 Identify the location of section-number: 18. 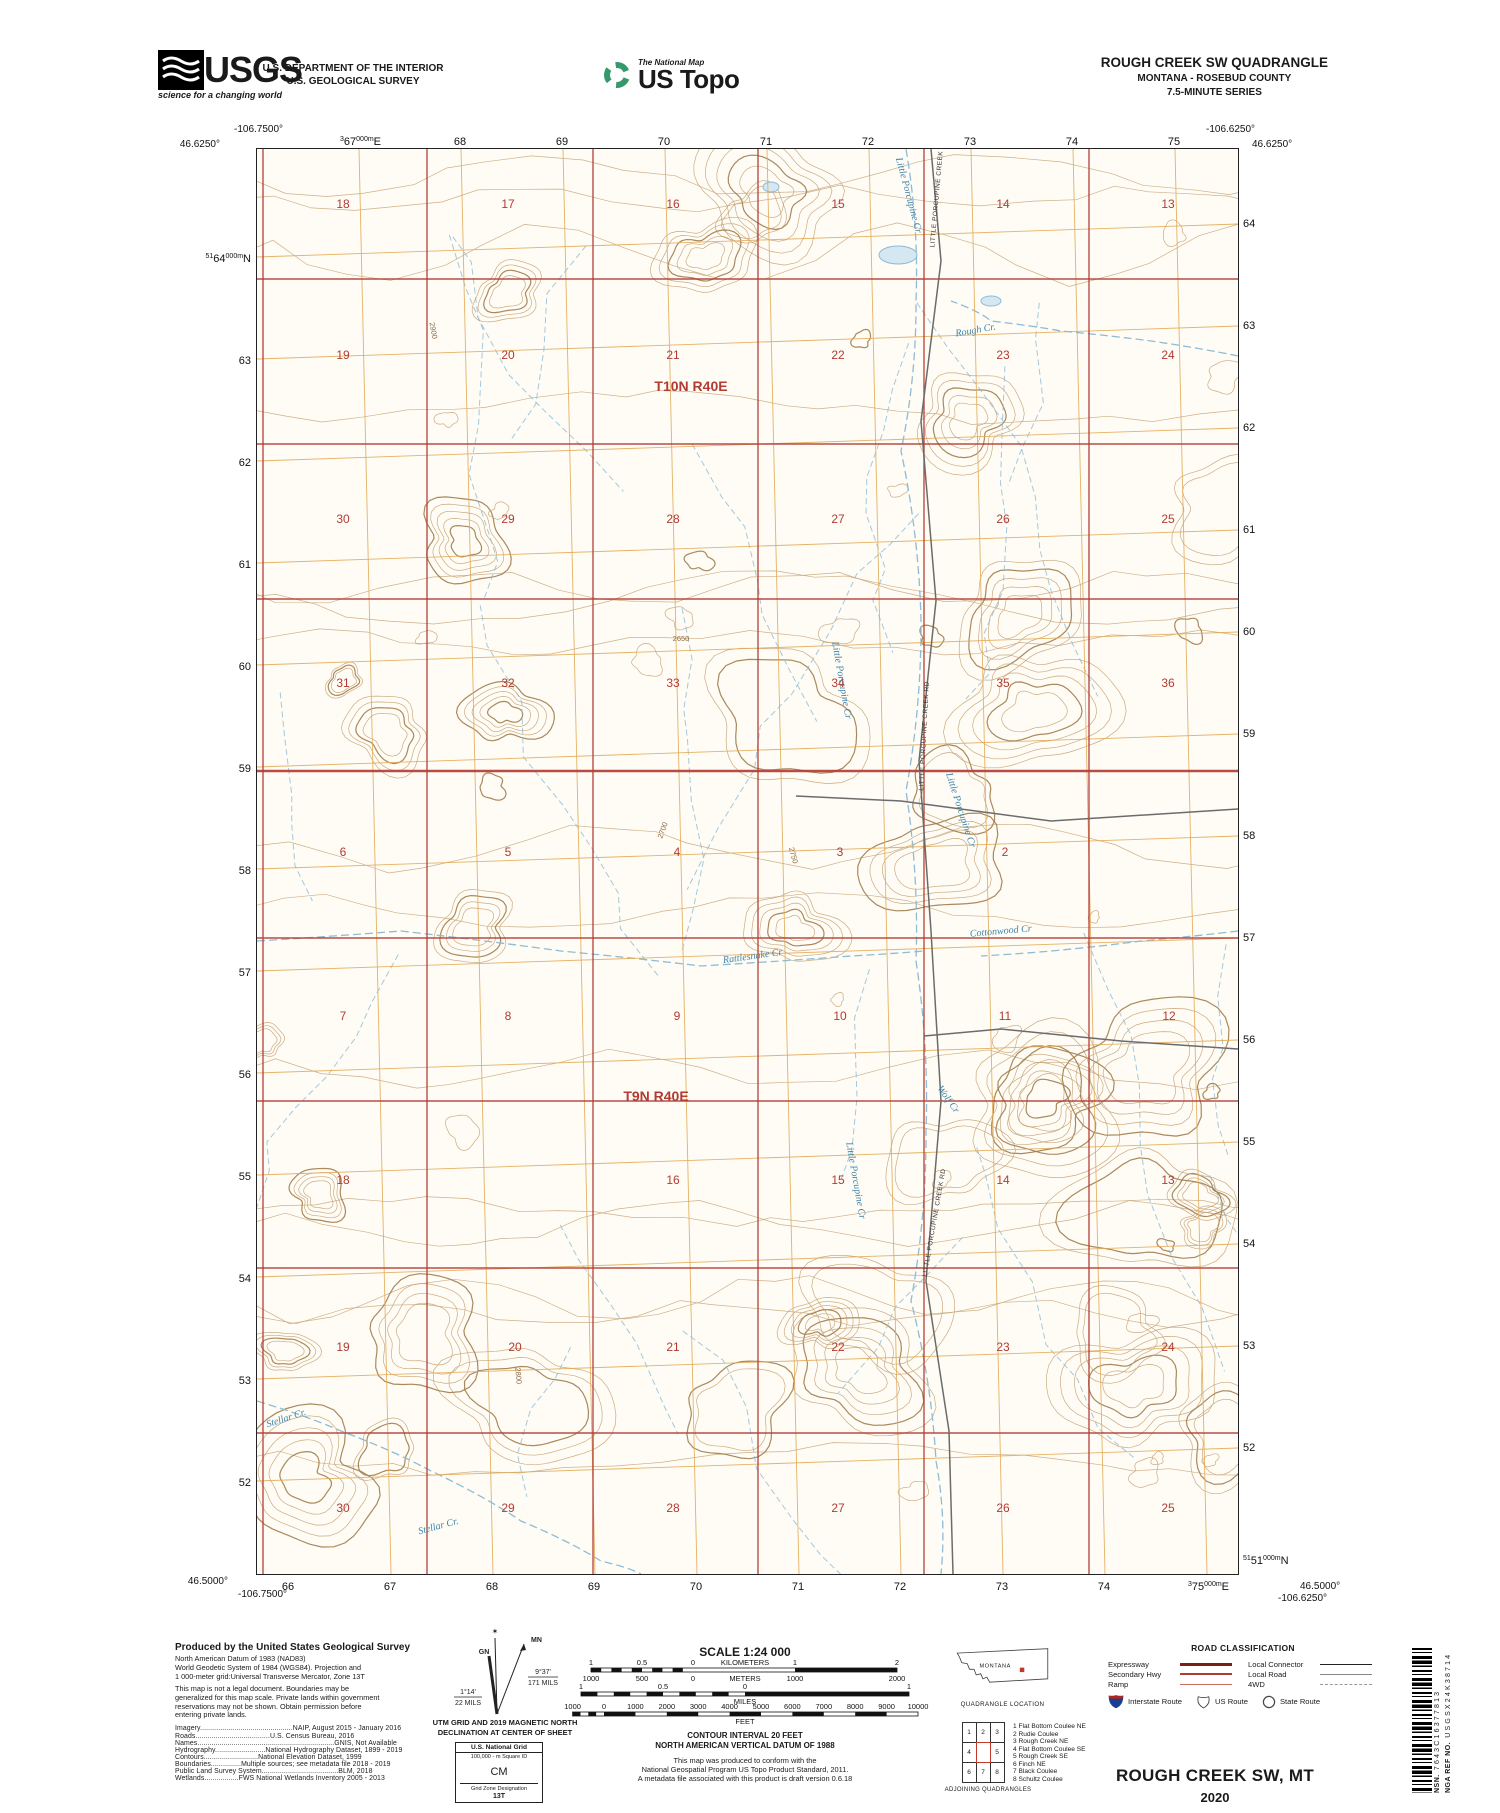
(343, 204).